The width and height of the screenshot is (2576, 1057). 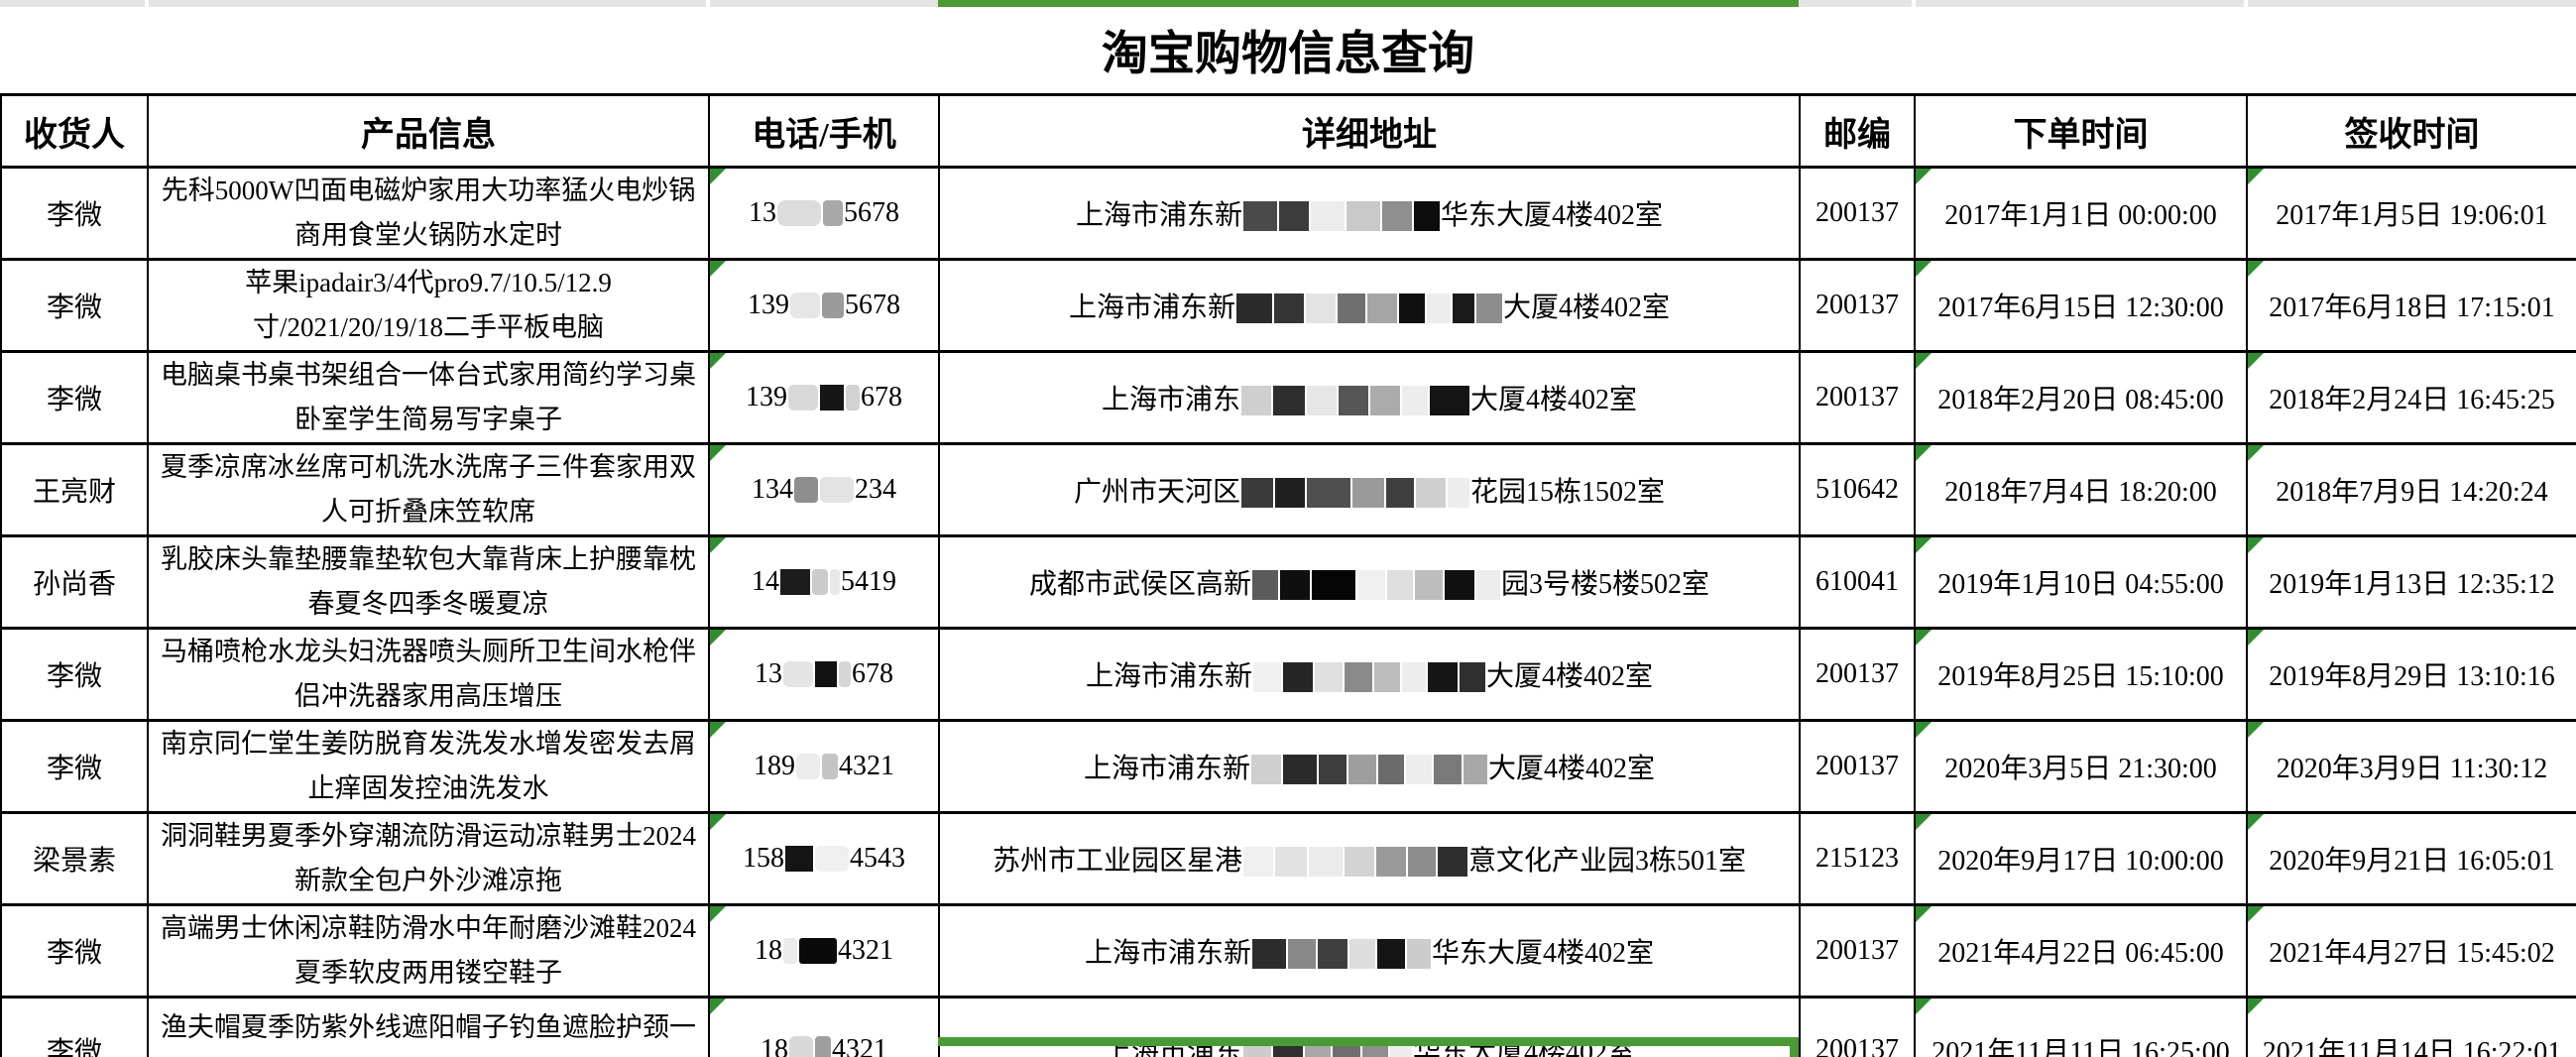 What do you see at coordinates (428, 858) in the screenshot?
I see `cell-product: 洞洞鞋男夏季外穿潮流防滑运动凉鞋男士2024新款全包户外沙滩凉拖` at bounding box center [428, 858].